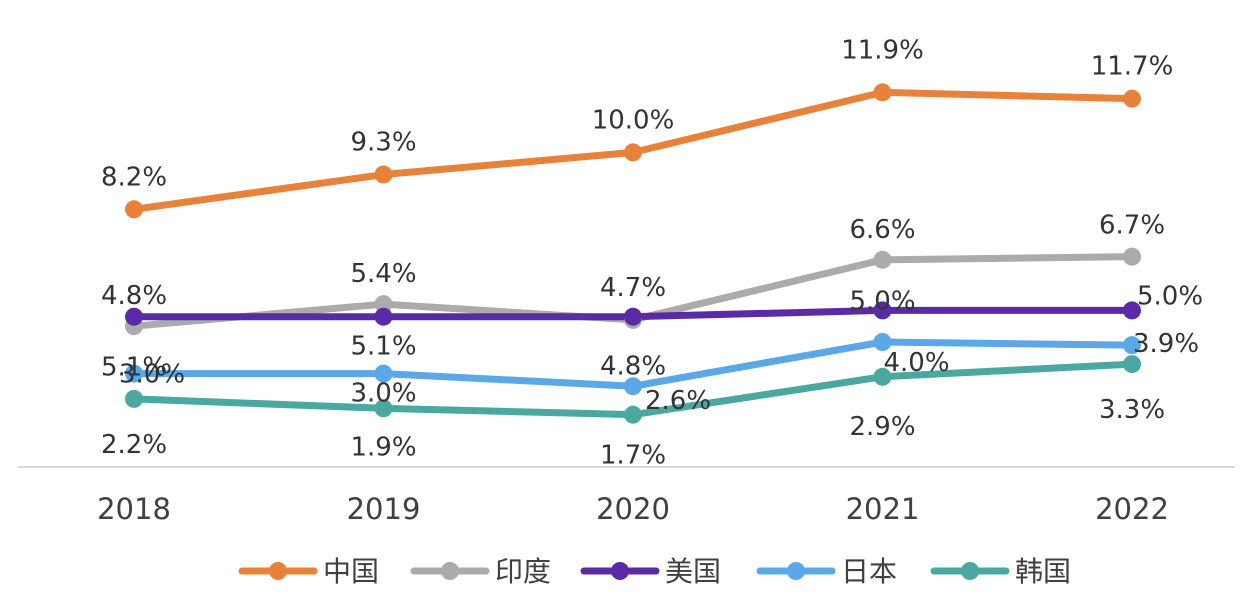  I want to click on data-label: 10.0%, so click(633, 120).